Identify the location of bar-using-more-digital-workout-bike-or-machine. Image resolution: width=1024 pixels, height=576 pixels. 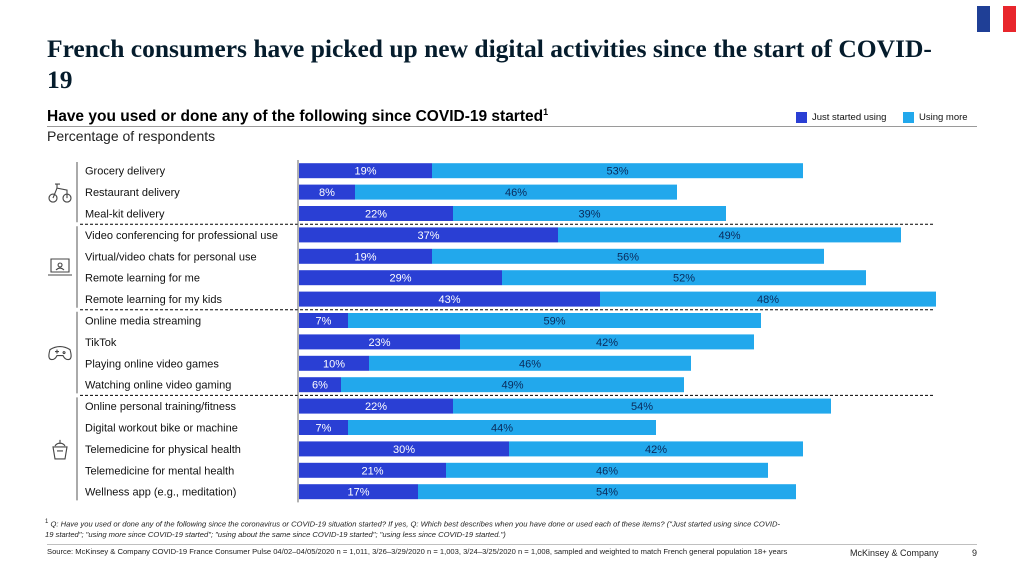
(502, 427).